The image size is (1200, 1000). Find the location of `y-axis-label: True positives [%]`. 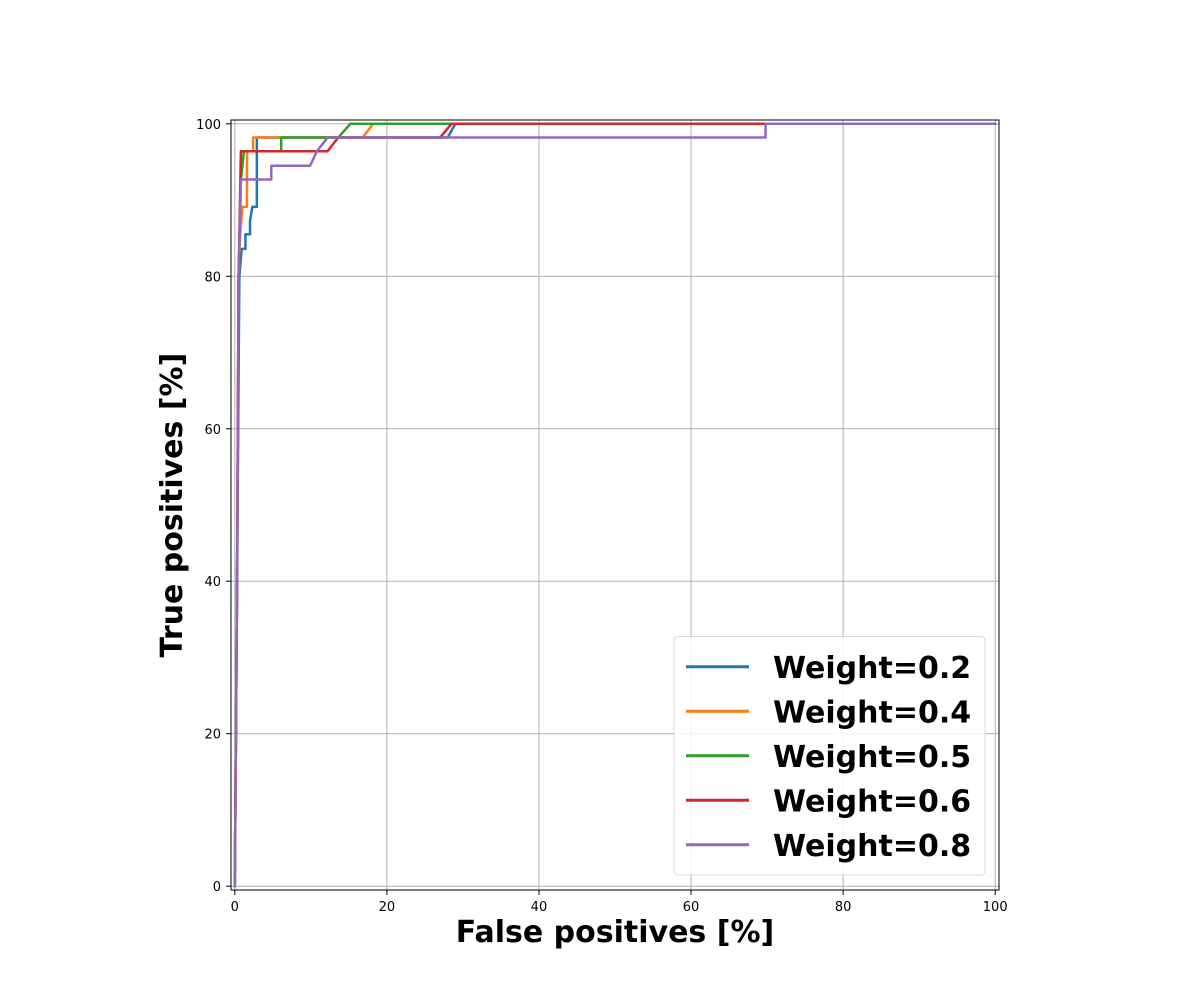

y-axis-label: True positives [%] is located at coordinates (172, 505).